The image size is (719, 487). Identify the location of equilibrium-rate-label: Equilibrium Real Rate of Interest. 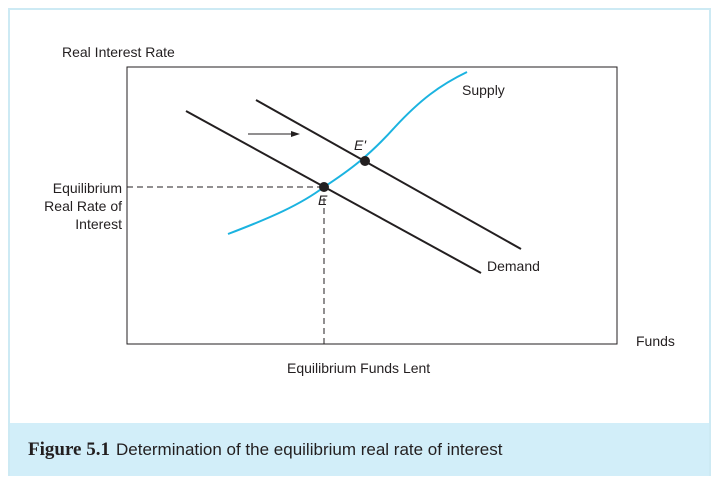
(83, 206).